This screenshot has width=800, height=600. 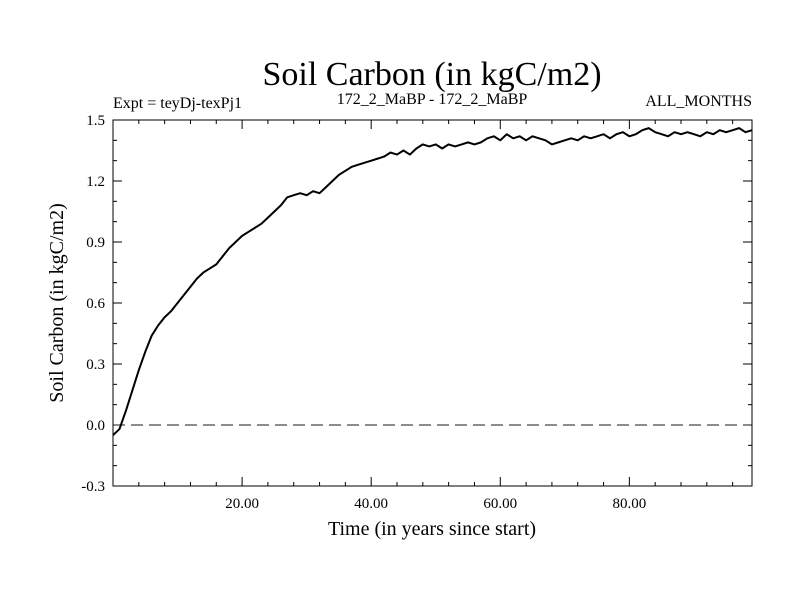 I want to click on subtitle-experiment: Expt = teyDj-texPj1, so click(x=177, y=103).